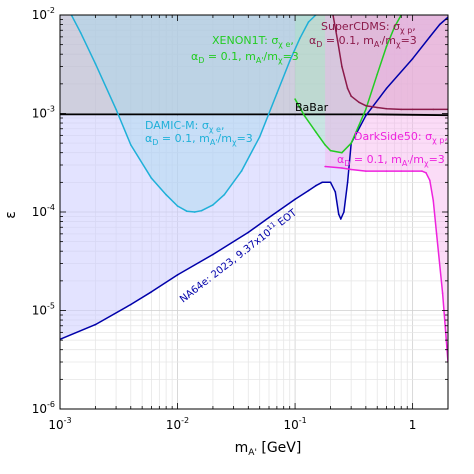  I want to click on y-tick-label: 10⁻⁶, so click(43, 408).